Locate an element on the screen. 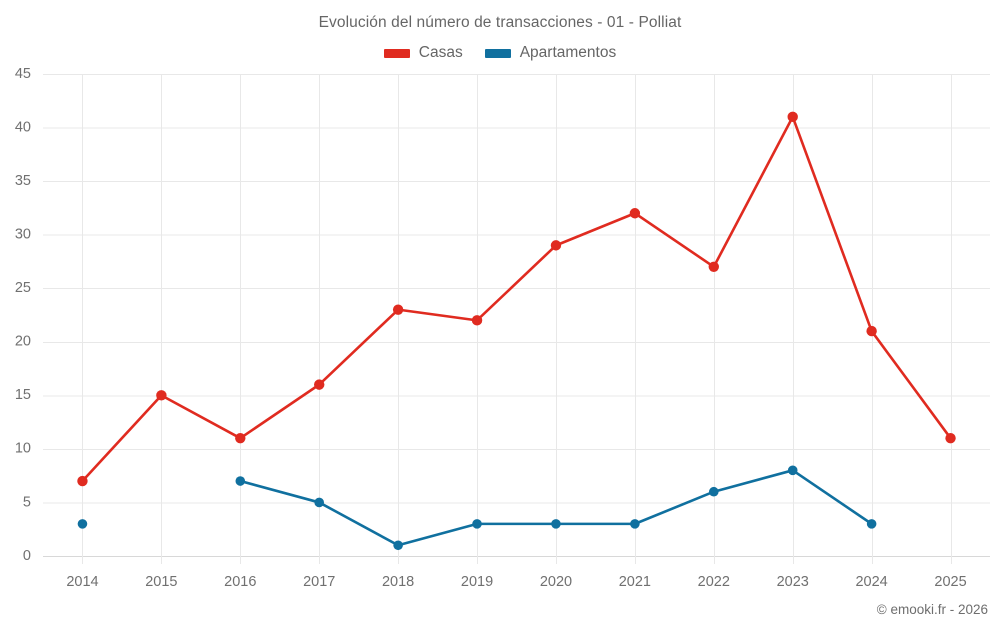 The height and width of the screenshot is (625, 1000). legend-item-apartamentos: Apartamentos is located at coordinates (550, 53).